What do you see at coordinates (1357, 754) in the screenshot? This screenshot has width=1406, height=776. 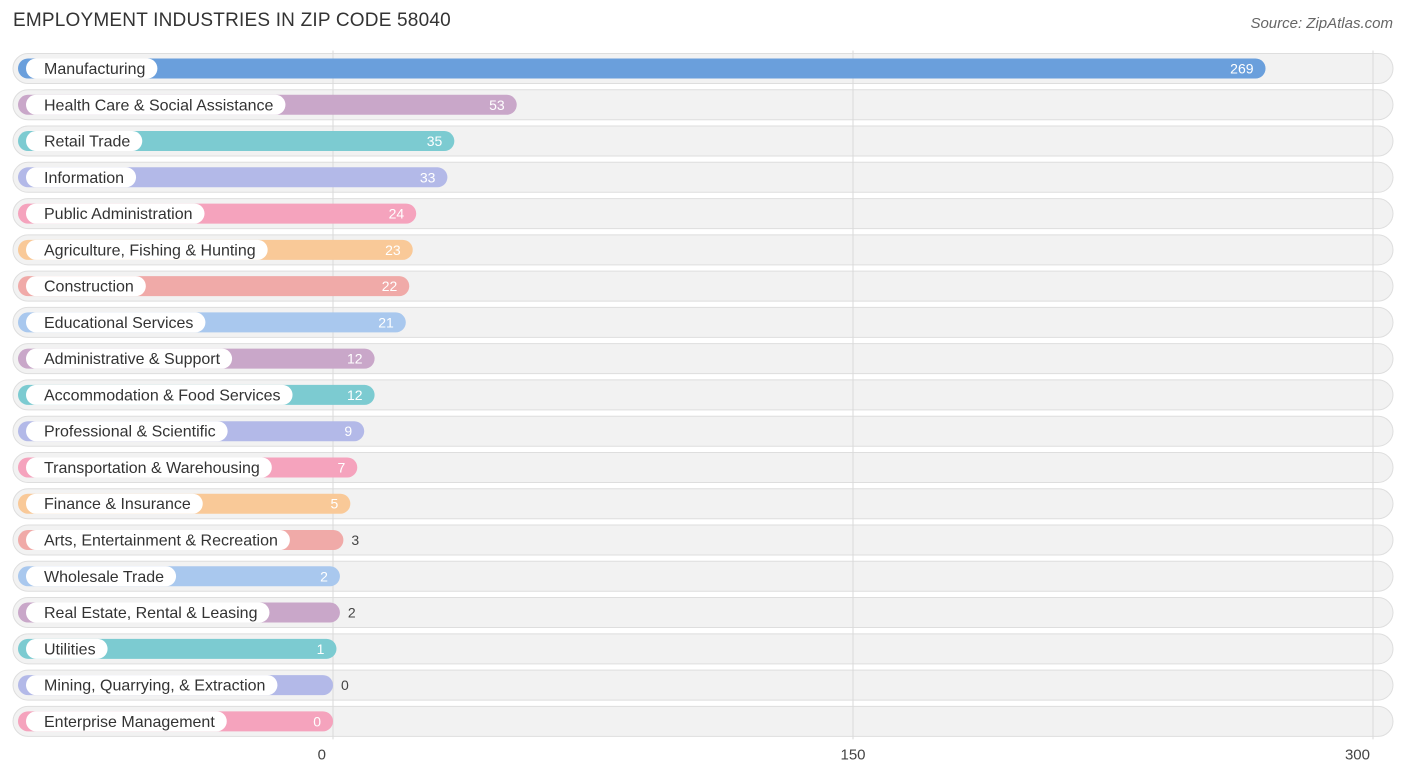 I see `x-tick-label: 300` at bounding box center [1357, 754].